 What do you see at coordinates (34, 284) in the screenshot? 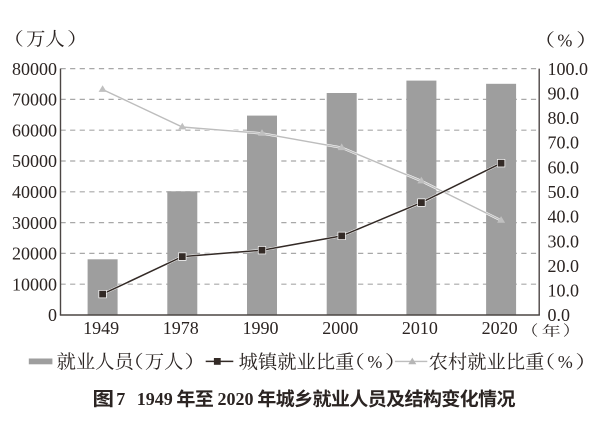
I see `svg-text: 10000` at bounding box center [34, 284].